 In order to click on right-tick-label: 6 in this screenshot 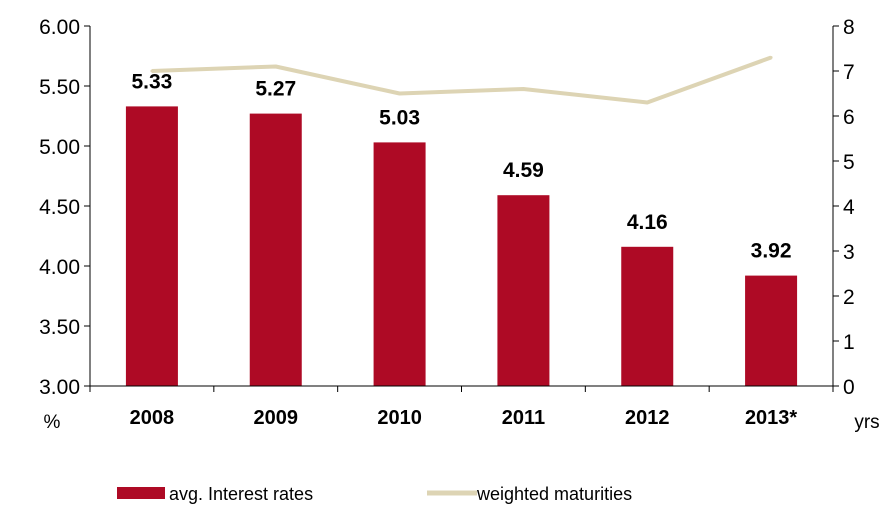, I will do `click(849, 117)`.